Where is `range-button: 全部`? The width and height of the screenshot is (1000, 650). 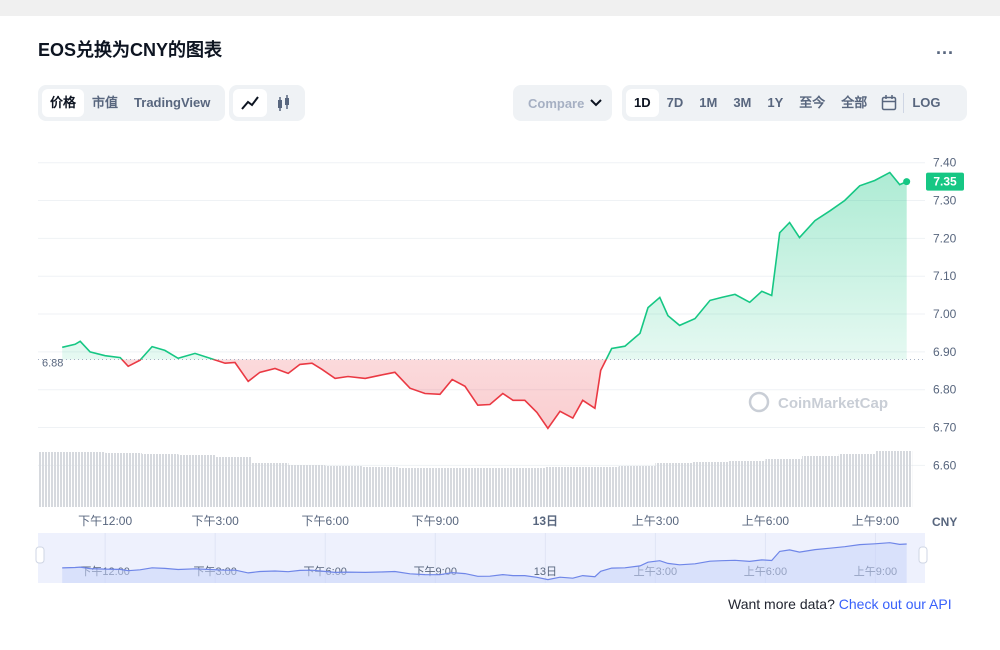
range-button: 全部 is located at coordinates (854, 102).